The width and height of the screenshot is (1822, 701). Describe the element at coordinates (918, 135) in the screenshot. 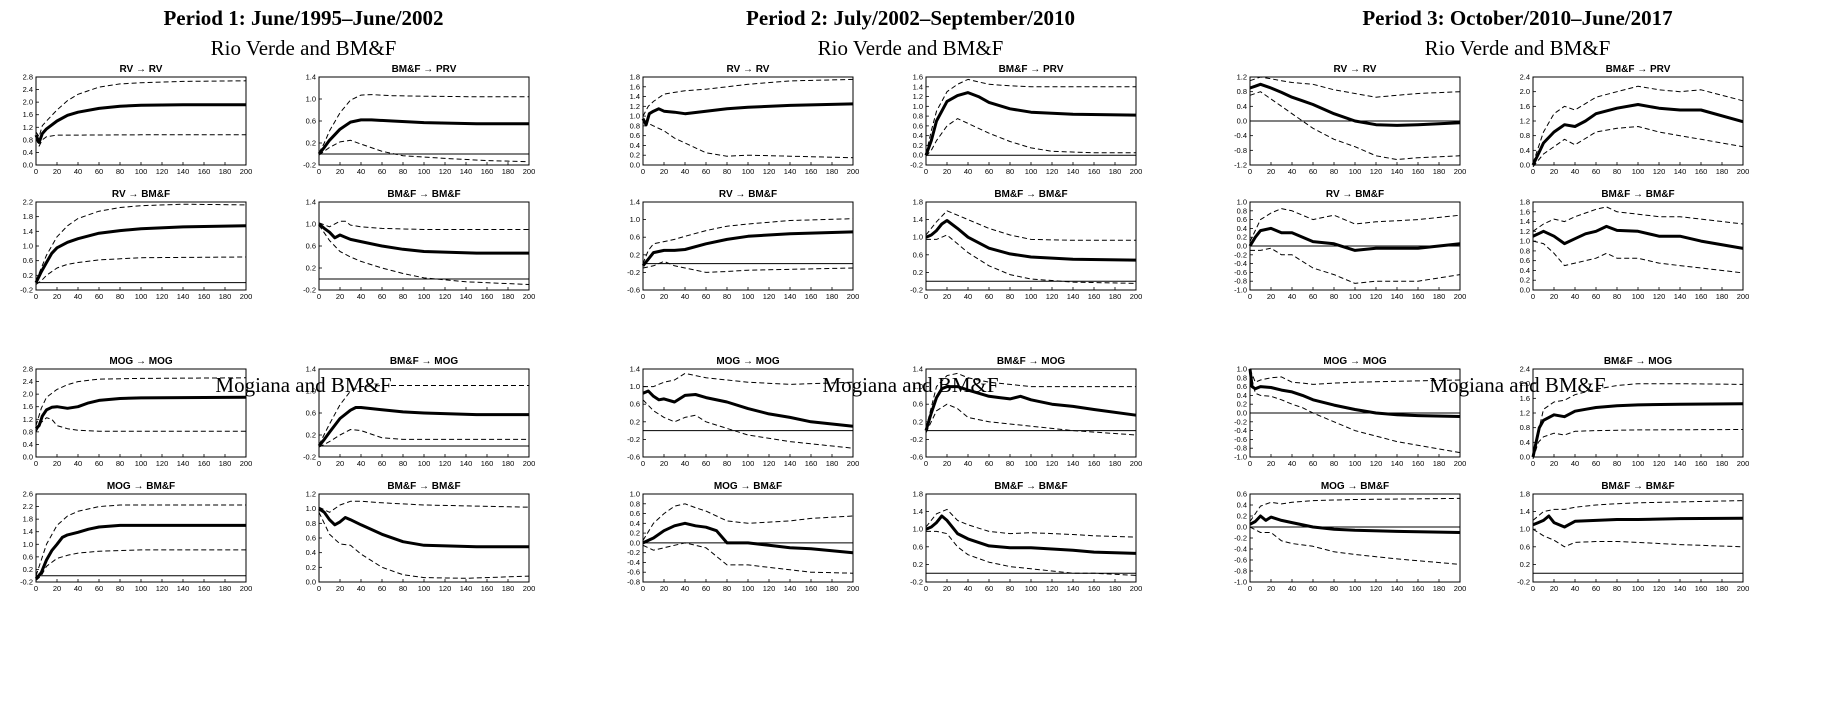

I see `y-tick-label: 0.4` at that location.